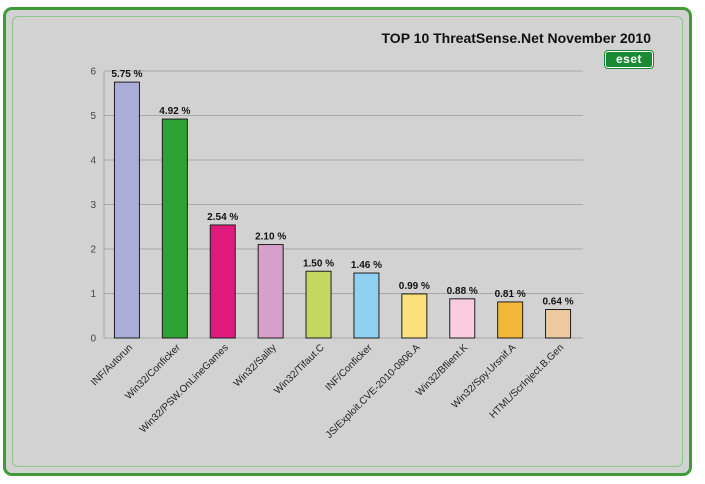 The image size is (705, 484). I want to click on x-tick-label: Win32/Sality, so click(255, 365).